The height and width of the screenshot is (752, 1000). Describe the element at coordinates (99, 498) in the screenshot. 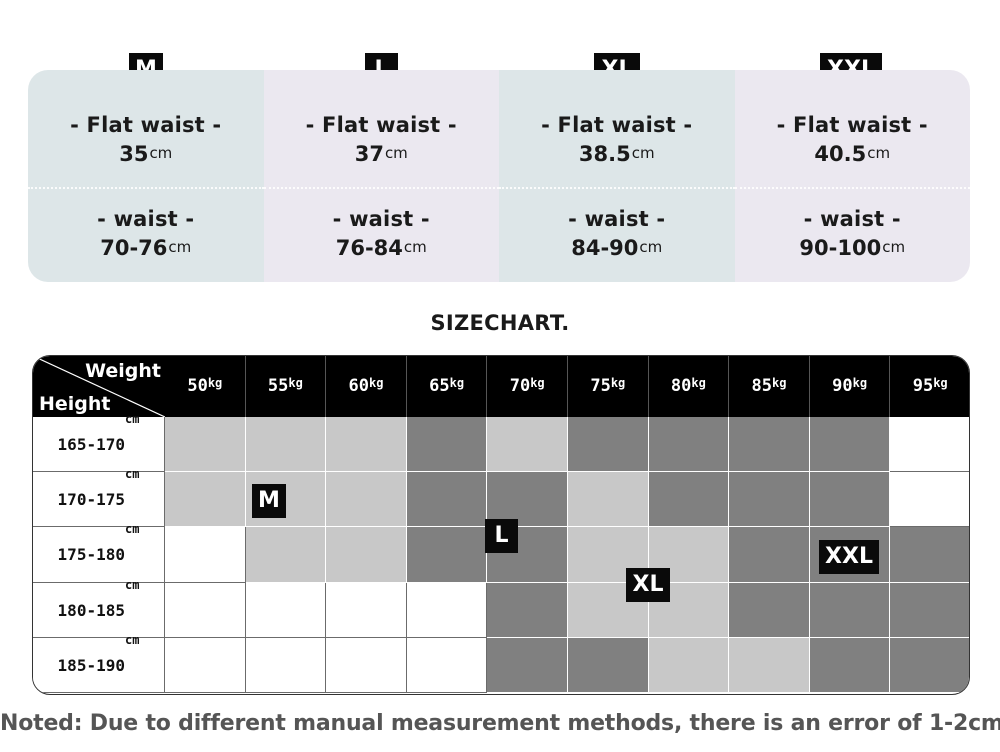

I see `height-row-label: 170-175cm` at that location.